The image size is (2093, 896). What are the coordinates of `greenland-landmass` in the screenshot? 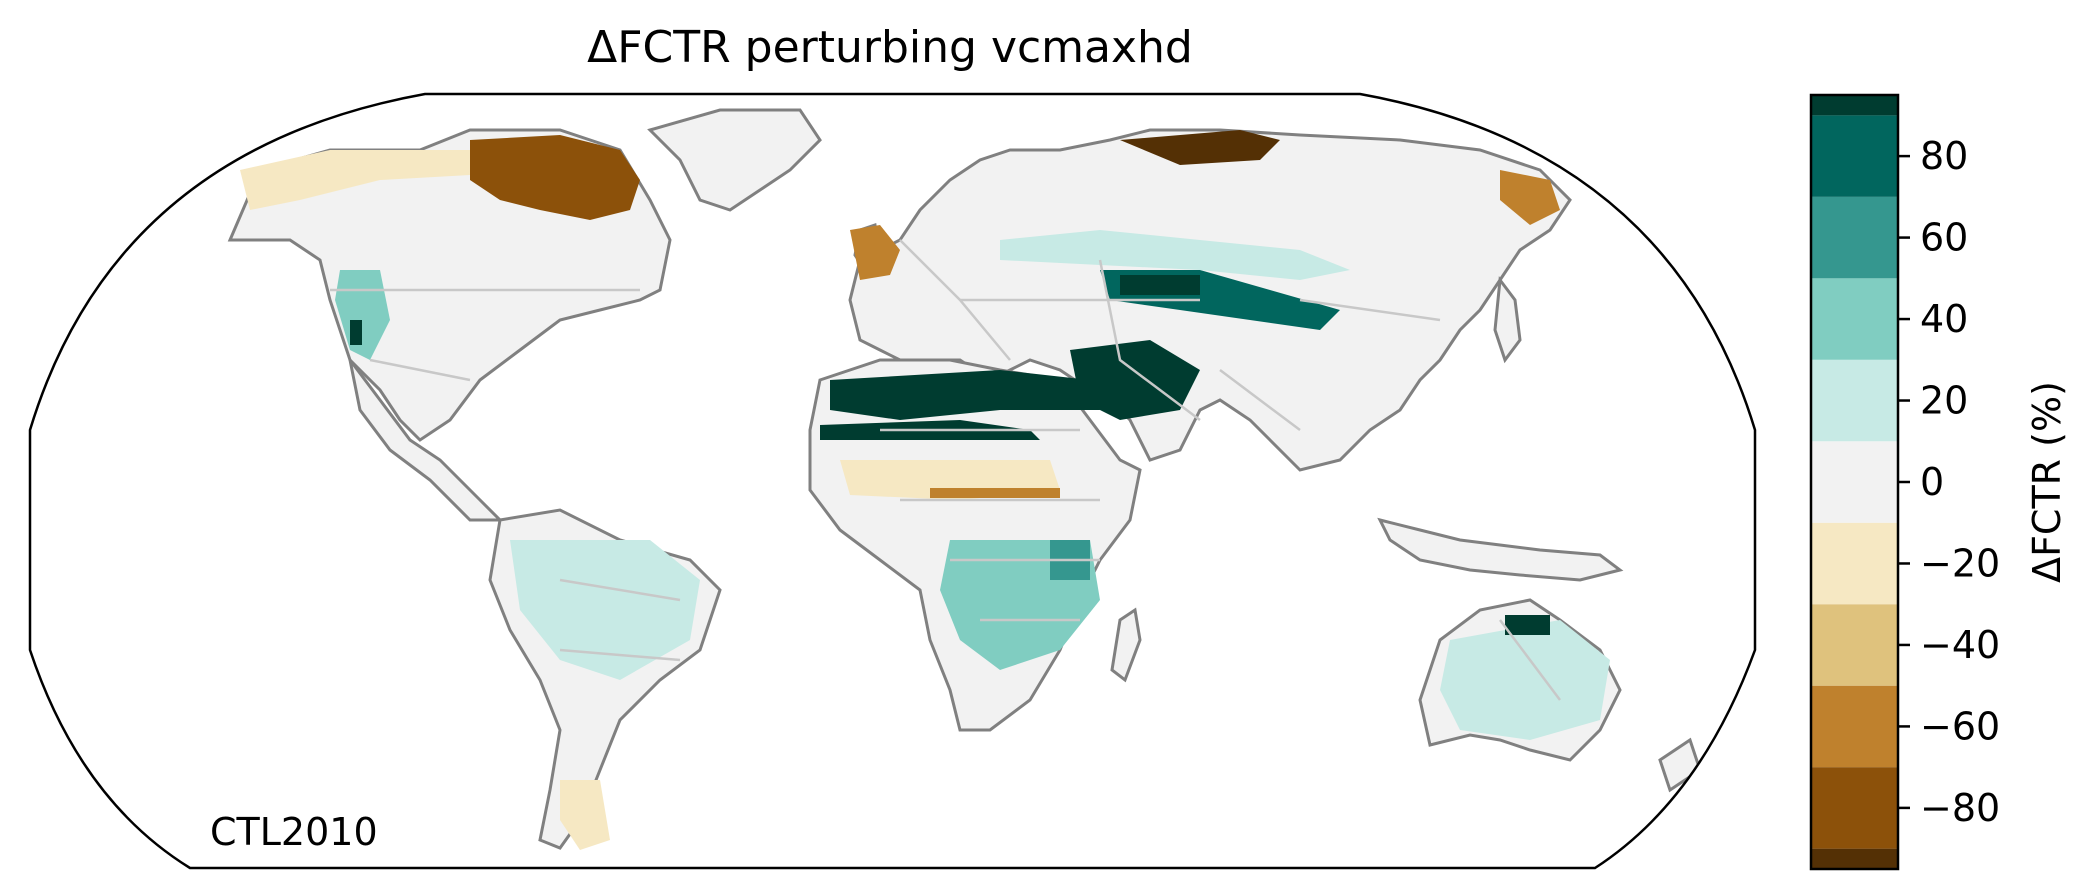 It's located at (734, 160).